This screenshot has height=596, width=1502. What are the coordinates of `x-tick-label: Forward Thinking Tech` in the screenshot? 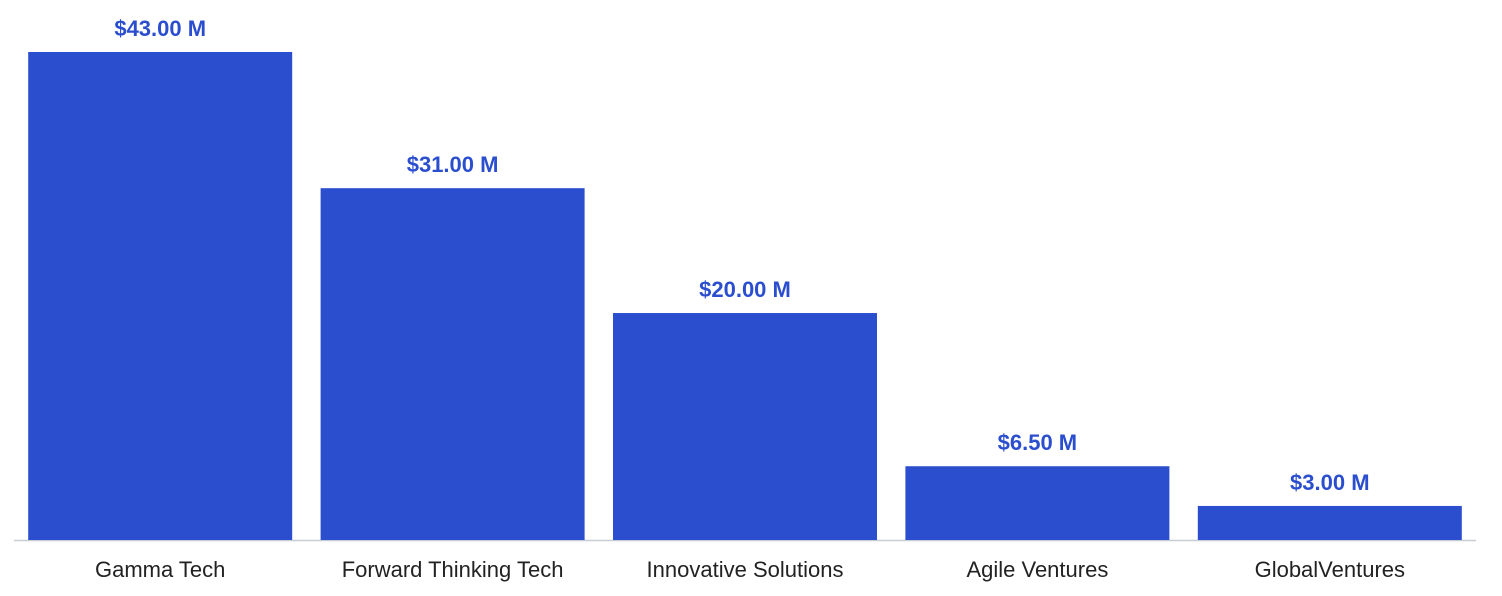 It's located at (453, 569).